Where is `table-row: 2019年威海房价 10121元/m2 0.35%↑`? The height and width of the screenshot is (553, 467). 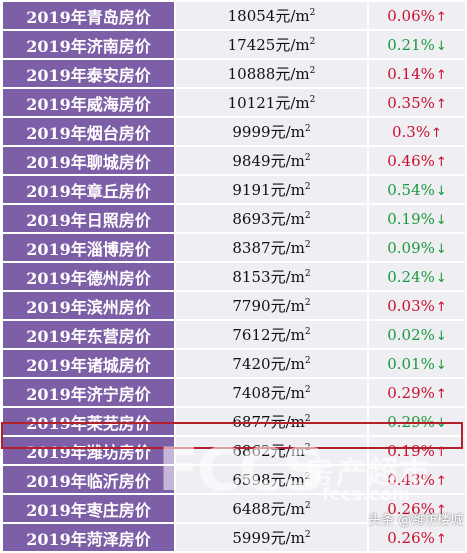 table-row: 2019年威海房价 10121元/m2 0.35%↑ is located at coordinates (234, 103).